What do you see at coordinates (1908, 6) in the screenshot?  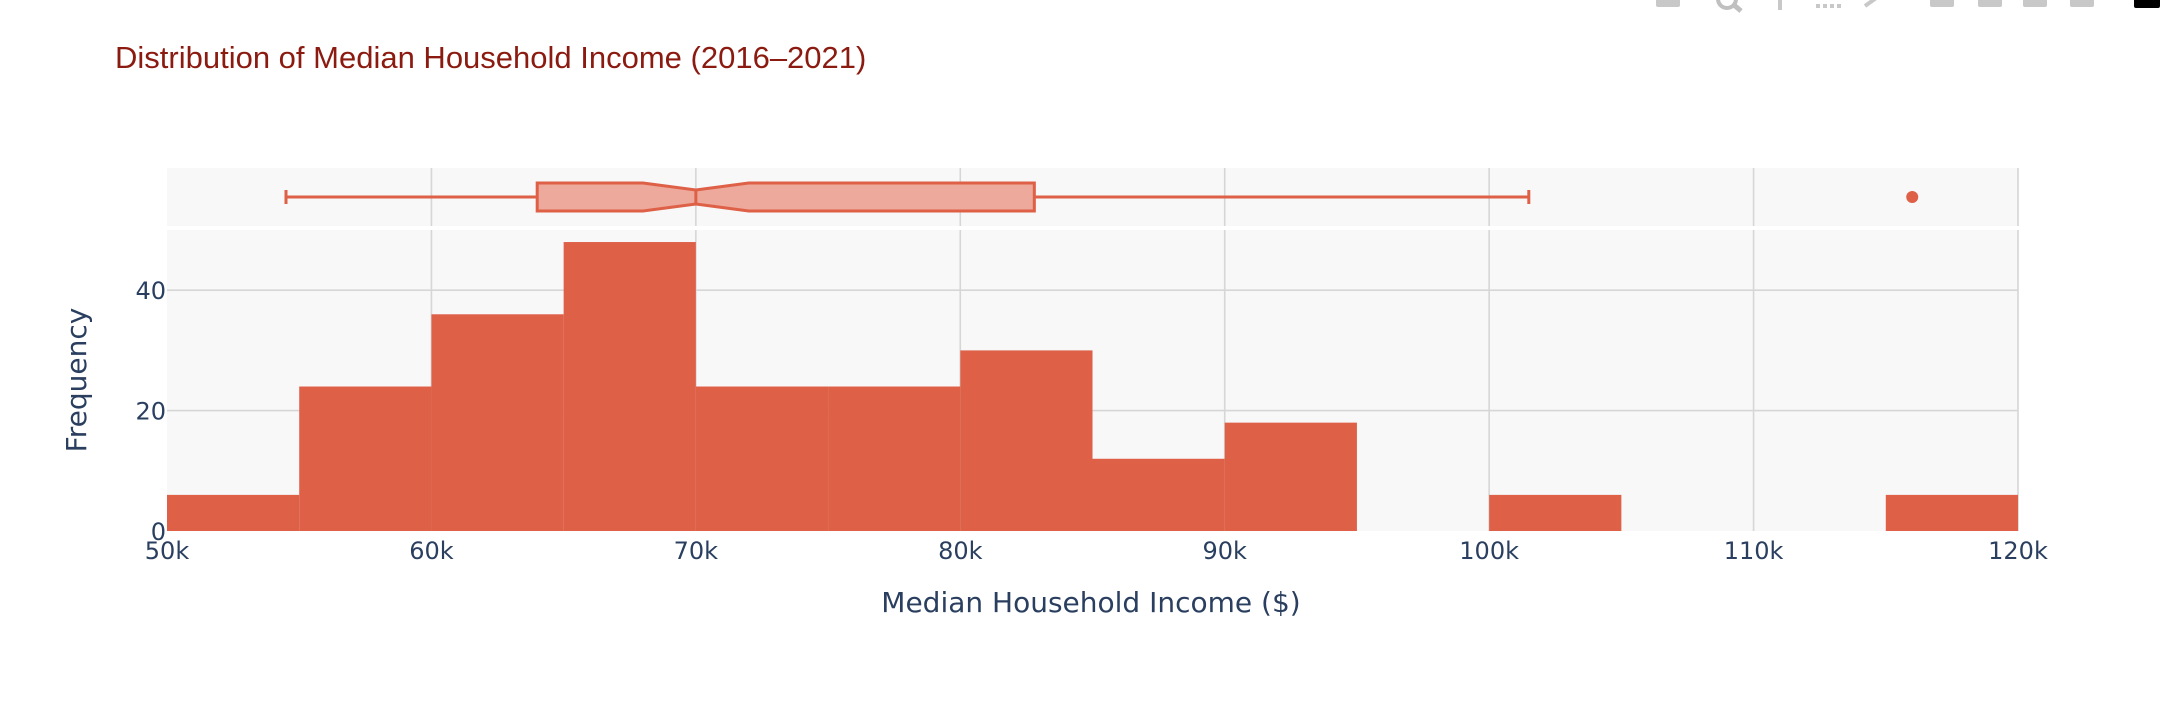 I see `modebar-toolbar` at bounding box center [1908, 6].